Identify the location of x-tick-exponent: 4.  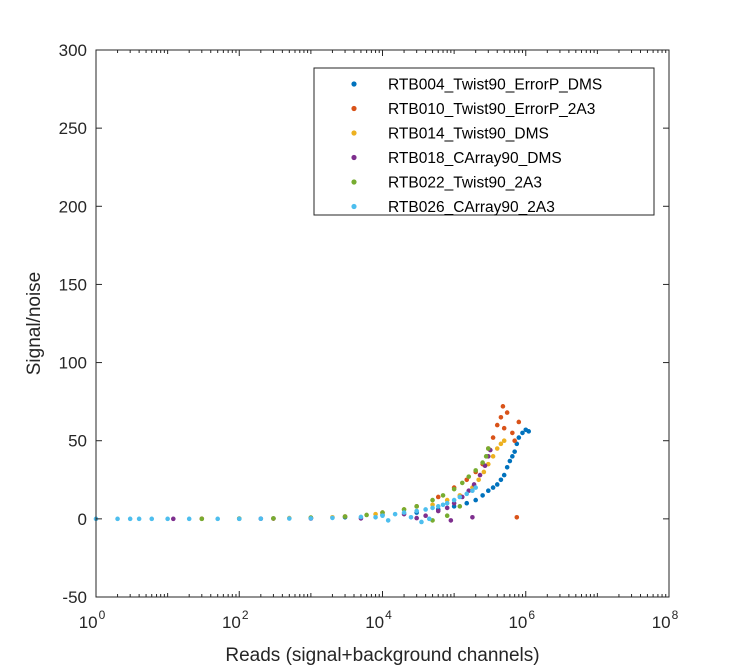
(388, 615).